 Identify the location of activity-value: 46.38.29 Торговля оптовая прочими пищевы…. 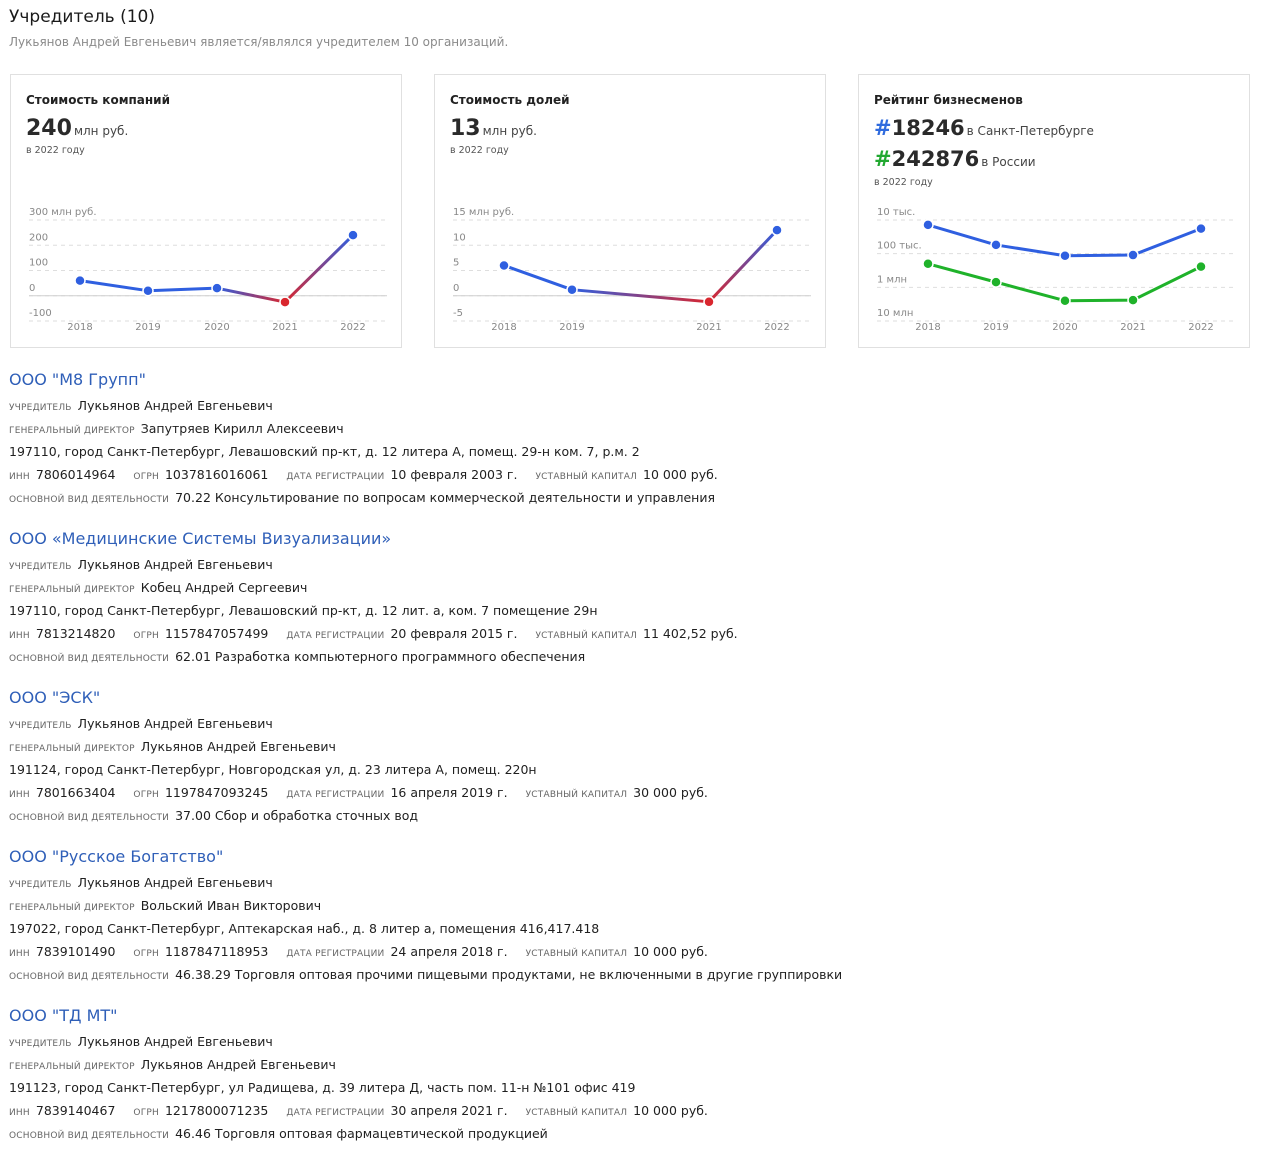
(509, 974).